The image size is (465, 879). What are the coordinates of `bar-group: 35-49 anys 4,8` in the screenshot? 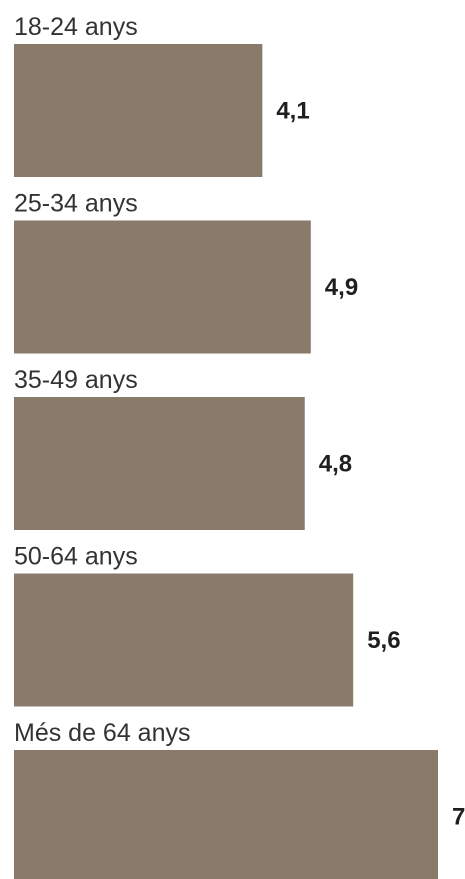 It's located at (183, 448).